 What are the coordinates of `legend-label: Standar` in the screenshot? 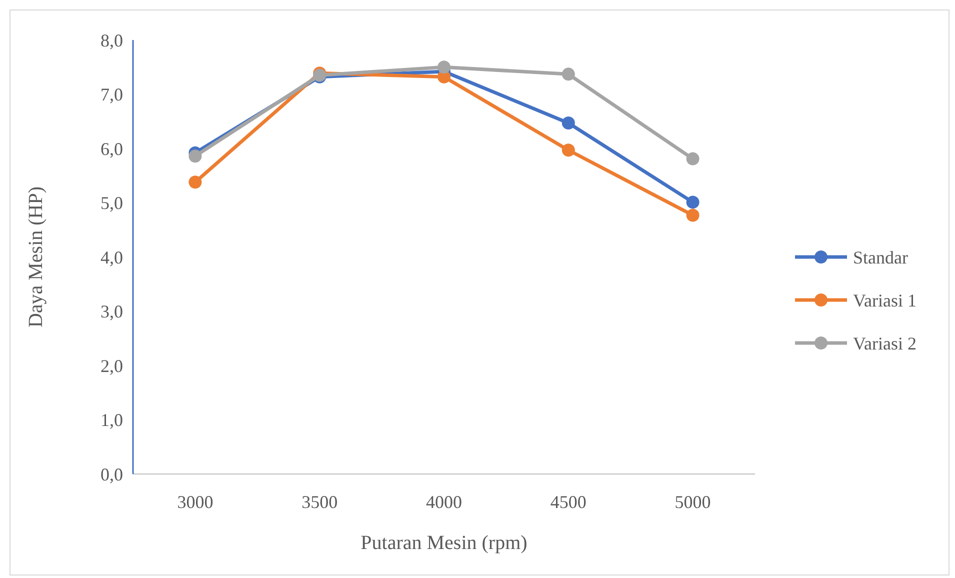 It's located at (880, 257).